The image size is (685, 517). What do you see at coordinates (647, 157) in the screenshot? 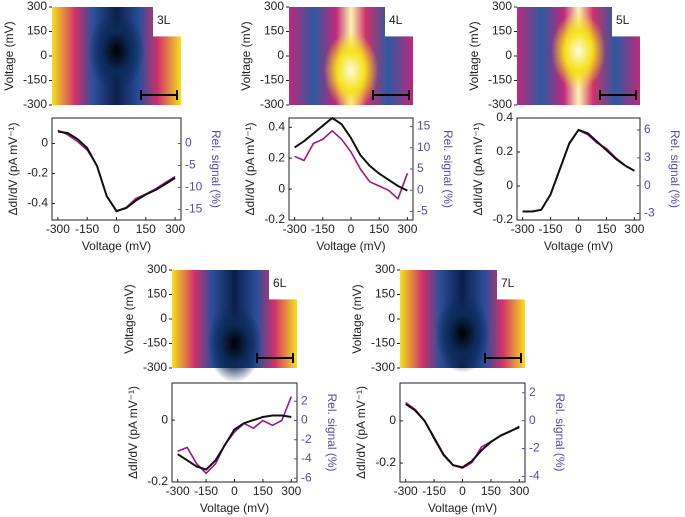
I see `y2-tick-label: 3` at bounding box center [647, 157].